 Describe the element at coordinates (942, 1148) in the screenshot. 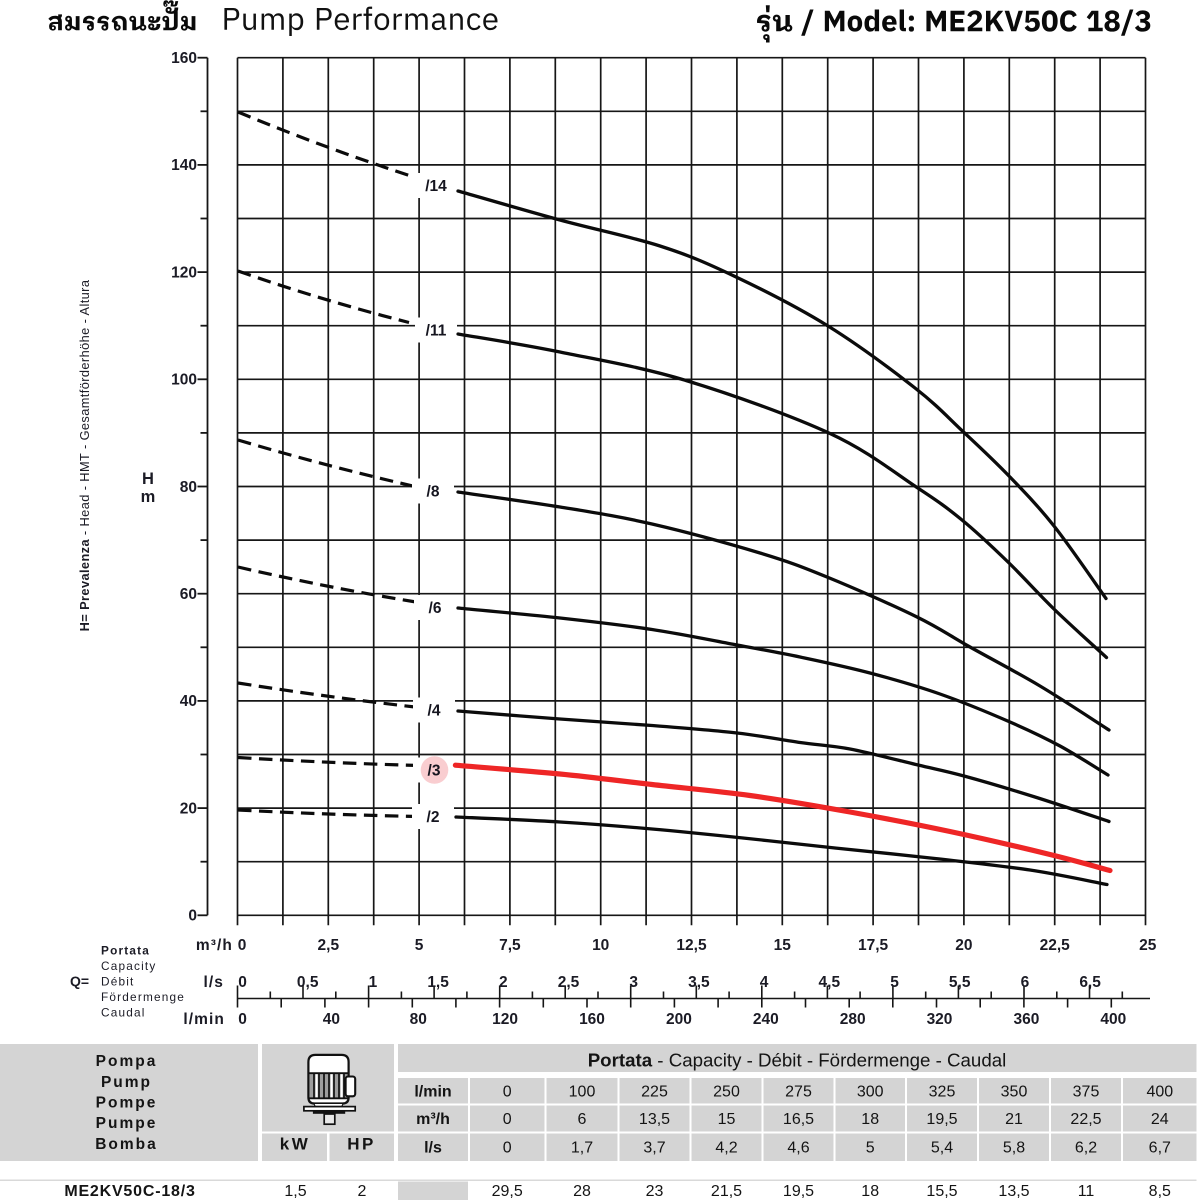

I see `svg-text: 5,4` at that location.